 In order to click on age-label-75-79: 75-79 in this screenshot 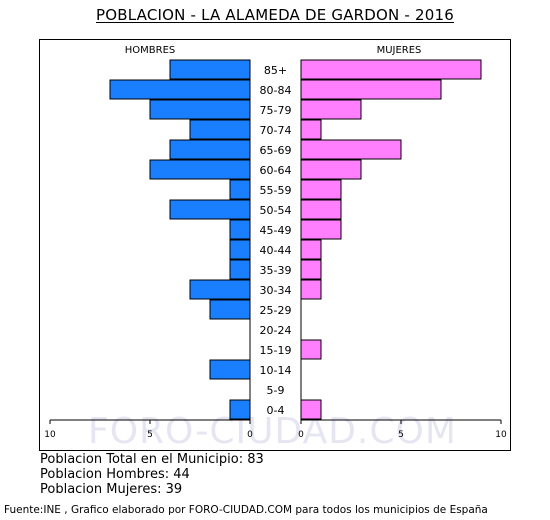, I will do `click(276, 110)`.